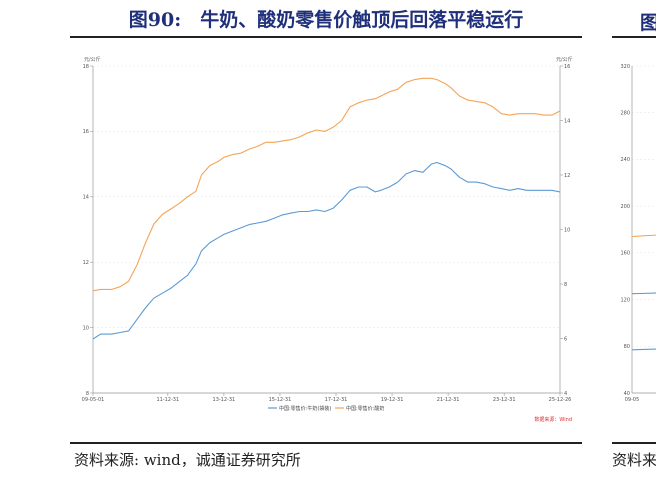 Image resolution: width=656 pixels, height=479 pixels. I want to click on legend-label-1: 中国:零售价:酸奶, so click(365, 408).